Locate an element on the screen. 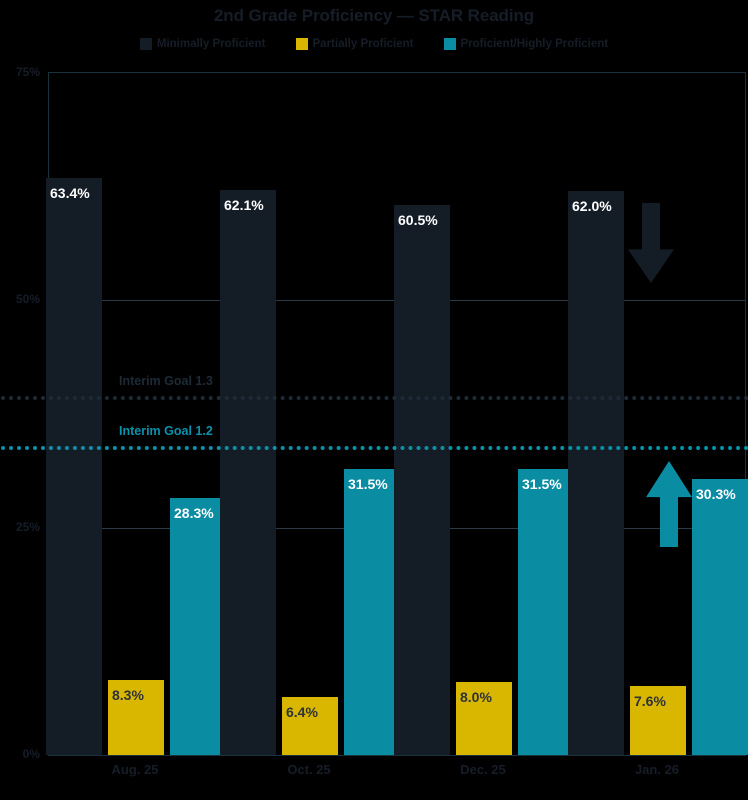  reference-line-label: Interim Goal 1.3 is located at coordinates (166, 380).